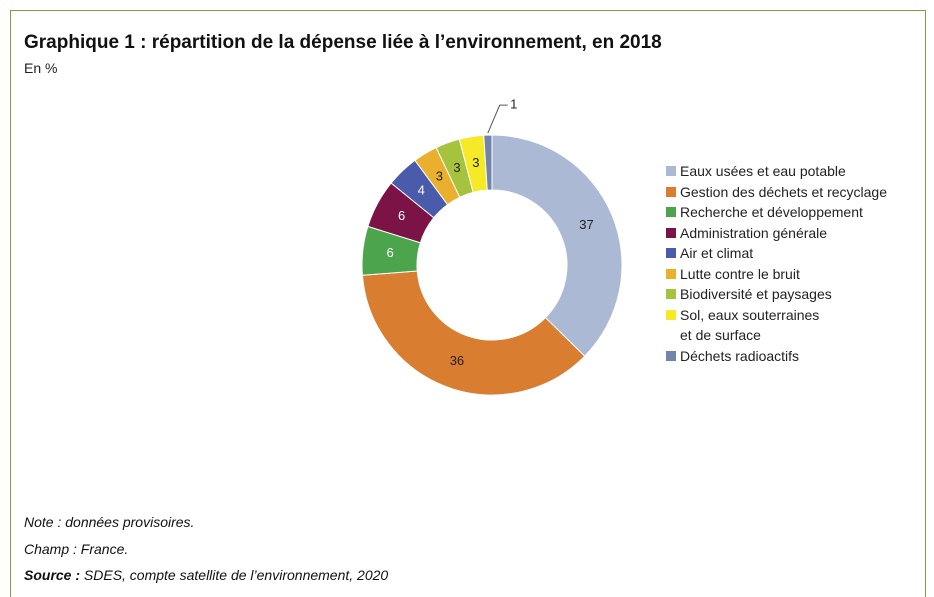  What do you see at coordinates (784, 191) in the screenshot?
I see `legend-label: Gestion des déchets et recyclage` at bounding box center [784, 191].